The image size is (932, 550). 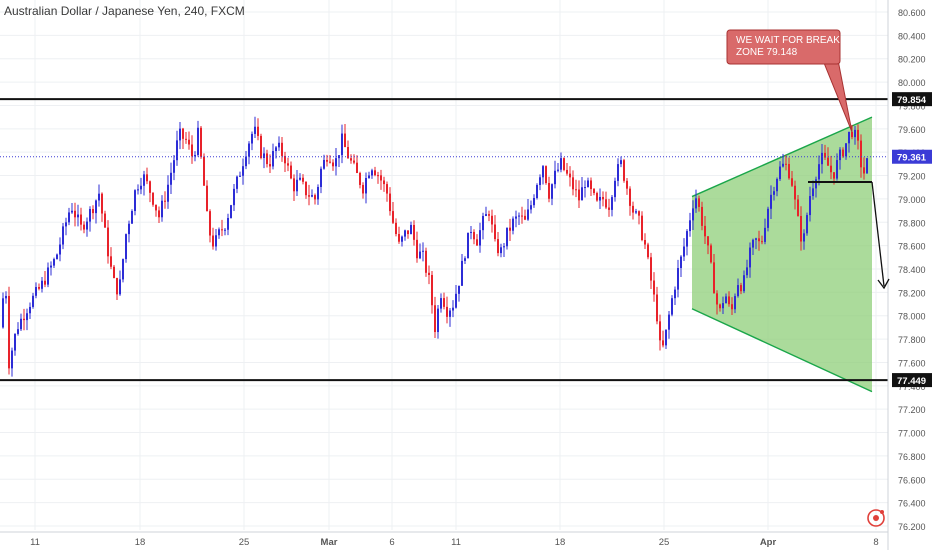 I want to click on current-price-label: 79.361, so click(x=912, y=158).